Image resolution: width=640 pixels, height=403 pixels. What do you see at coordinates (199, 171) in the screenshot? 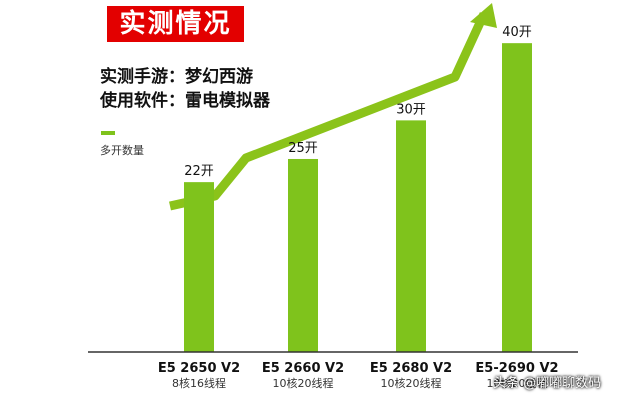
I see `value-label-1: 22开` at bounding box center [199, 171].